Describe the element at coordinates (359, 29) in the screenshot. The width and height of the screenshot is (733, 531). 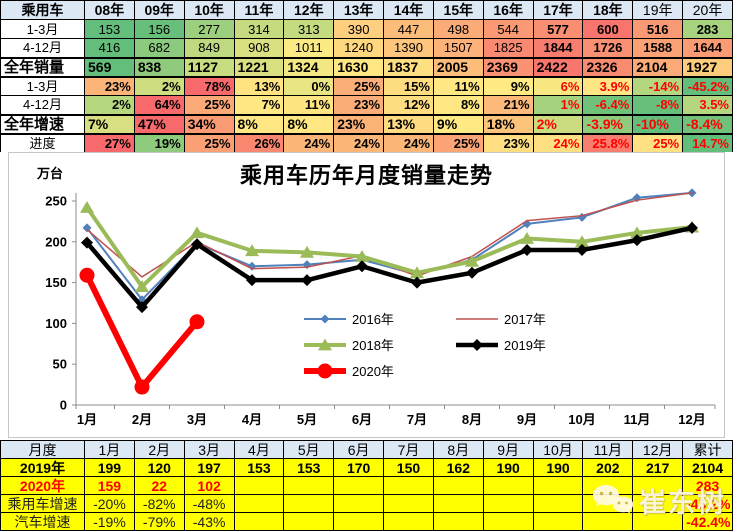
I see `top-table-cell: 390` at that location.